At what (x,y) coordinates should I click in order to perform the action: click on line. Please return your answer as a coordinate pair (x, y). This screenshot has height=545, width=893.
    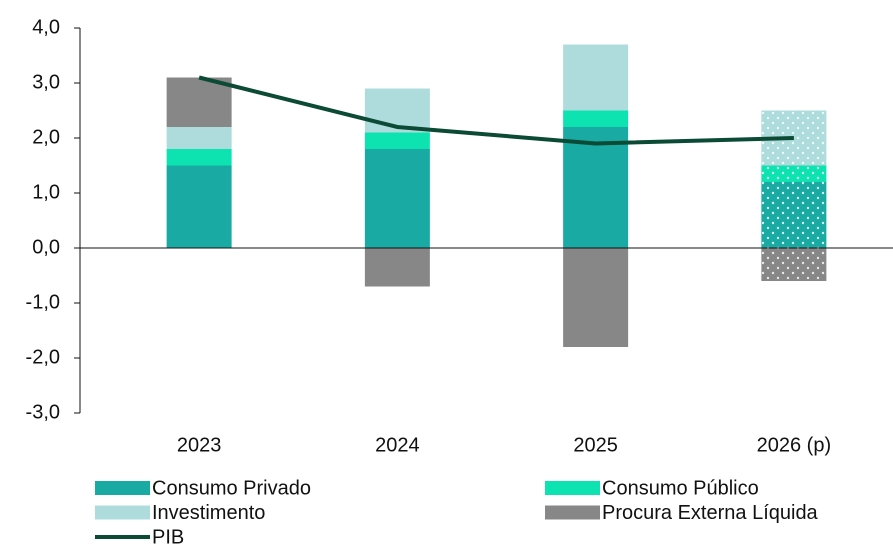
    Looking at the image, I should click on (496, 110).